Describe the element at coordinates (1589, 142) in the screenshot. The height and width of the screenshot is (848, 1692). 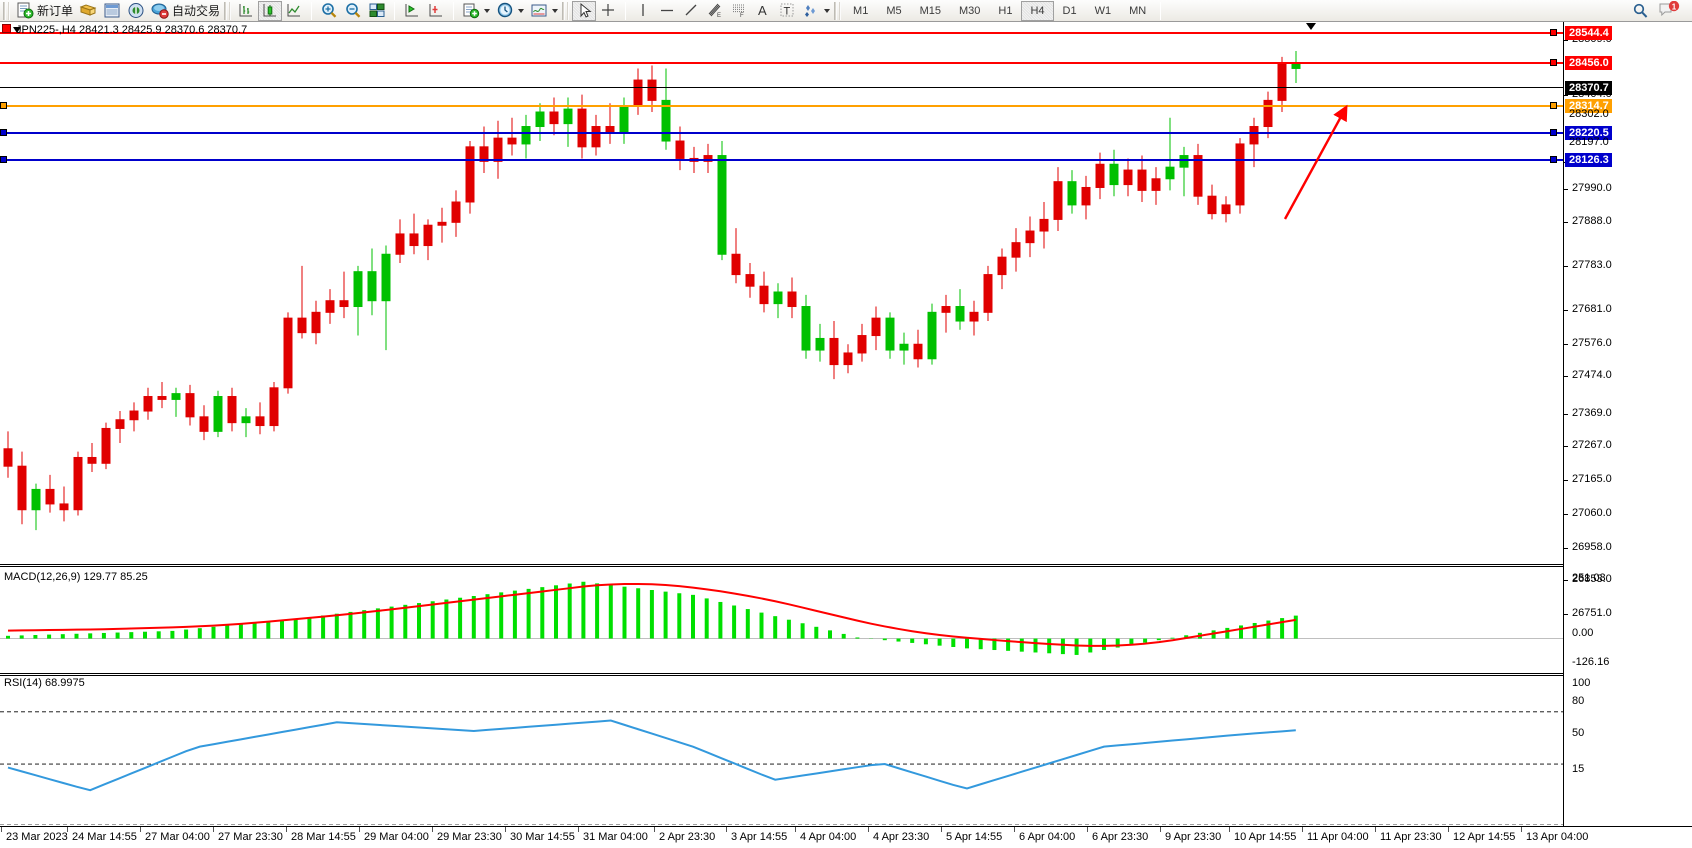
I see `price-tag-level-mid: 28197.0` at that location.